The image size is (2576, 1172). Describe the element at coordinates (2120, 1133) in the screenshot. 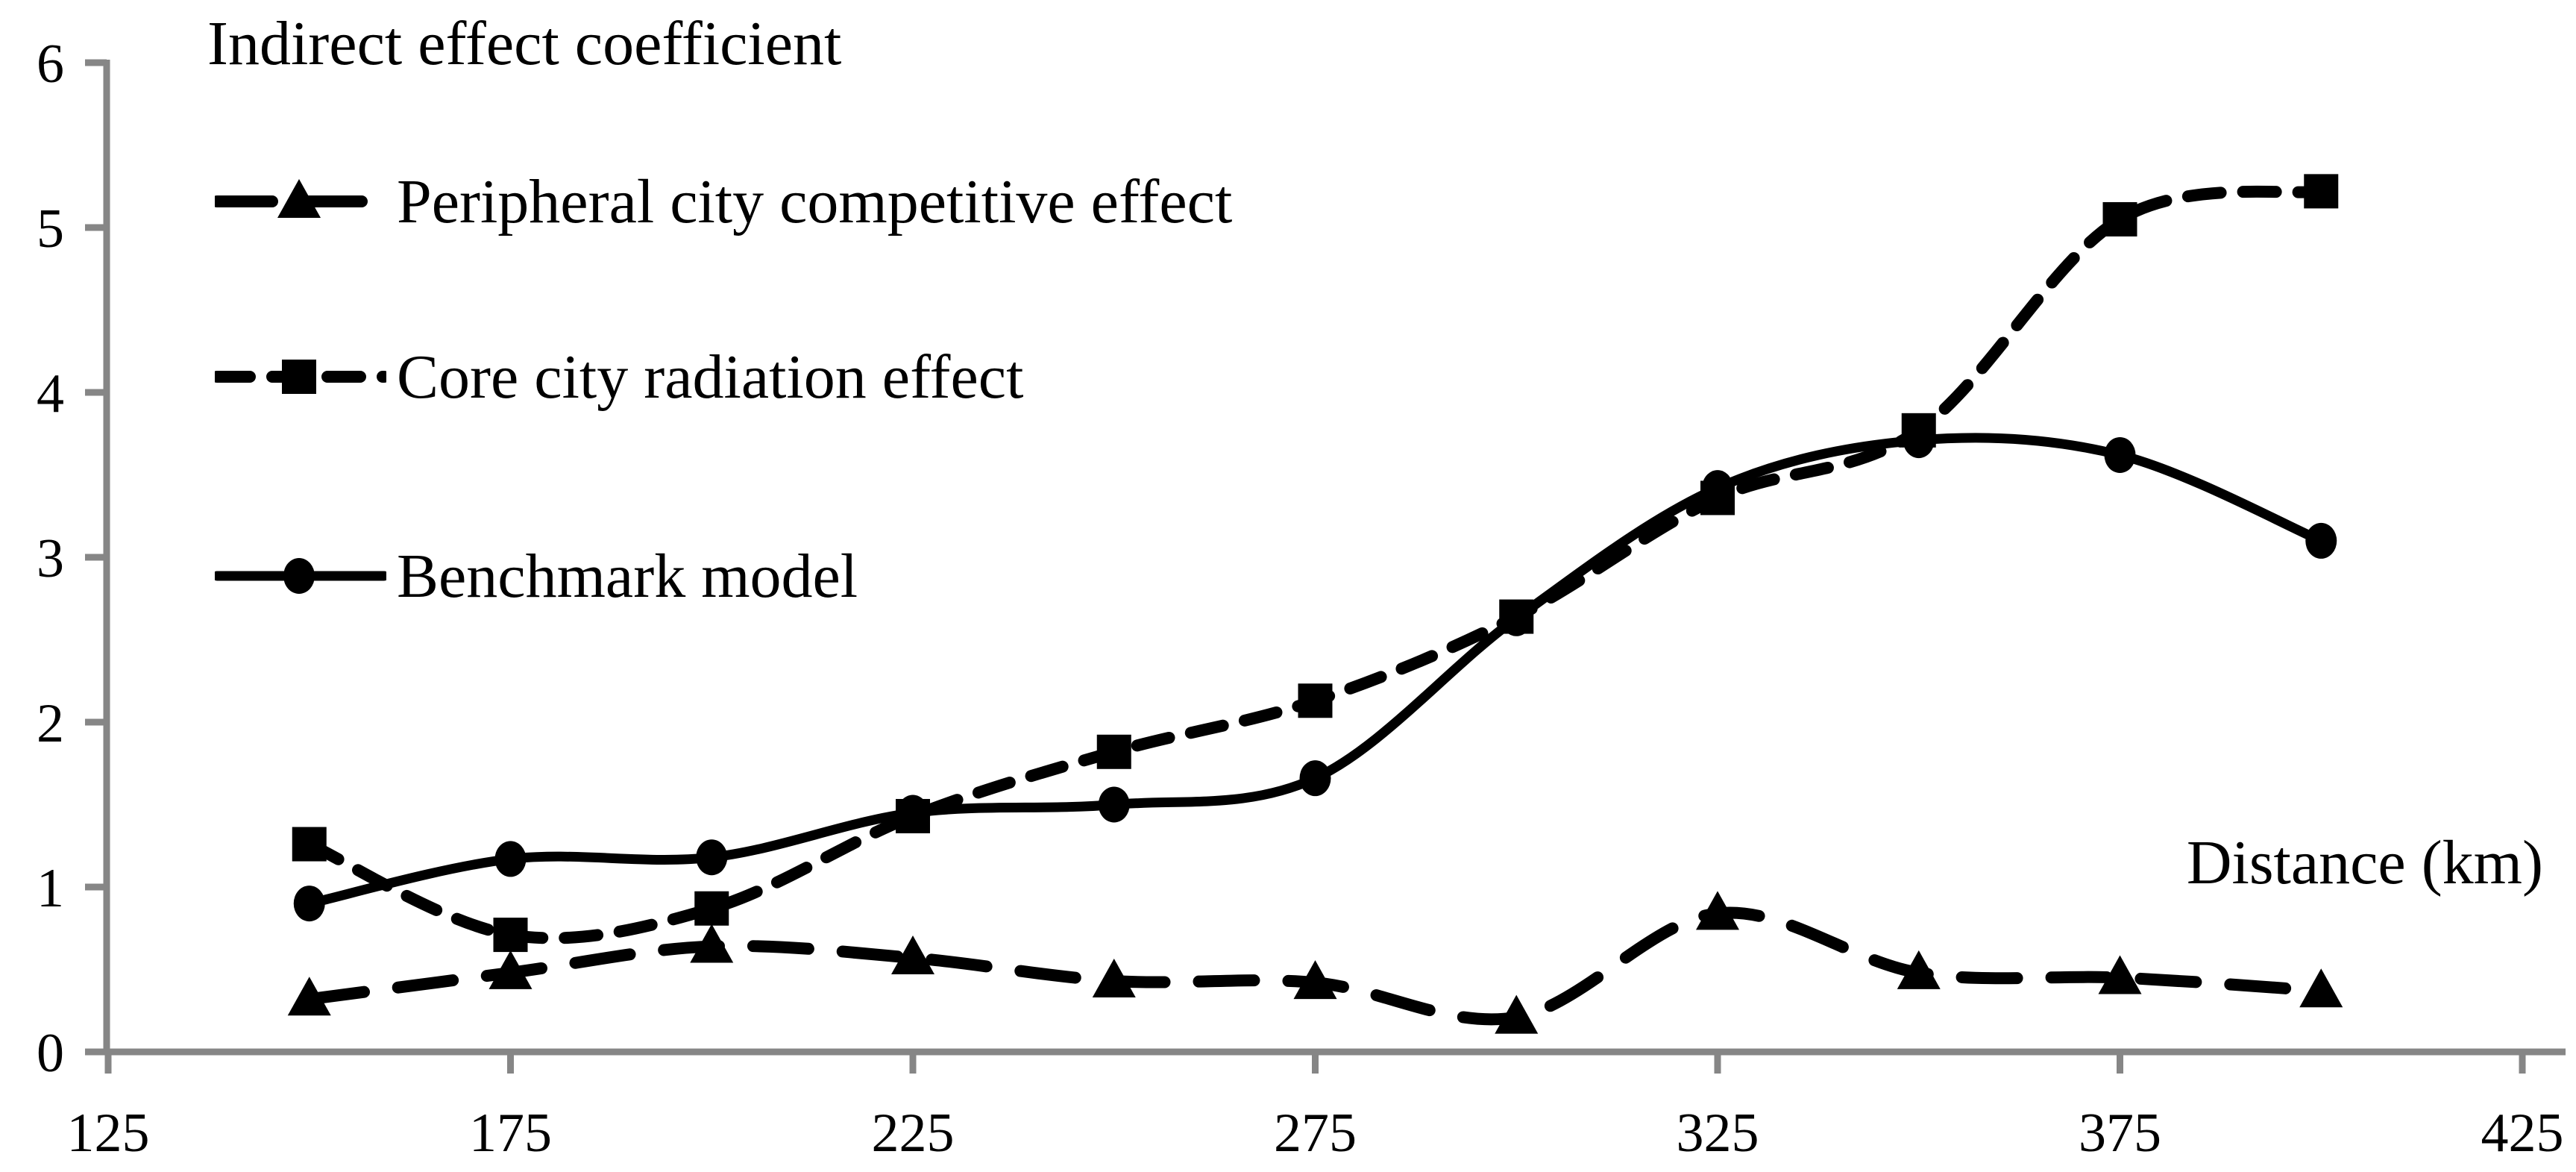

I see `x-tick-label: 375` at that location.